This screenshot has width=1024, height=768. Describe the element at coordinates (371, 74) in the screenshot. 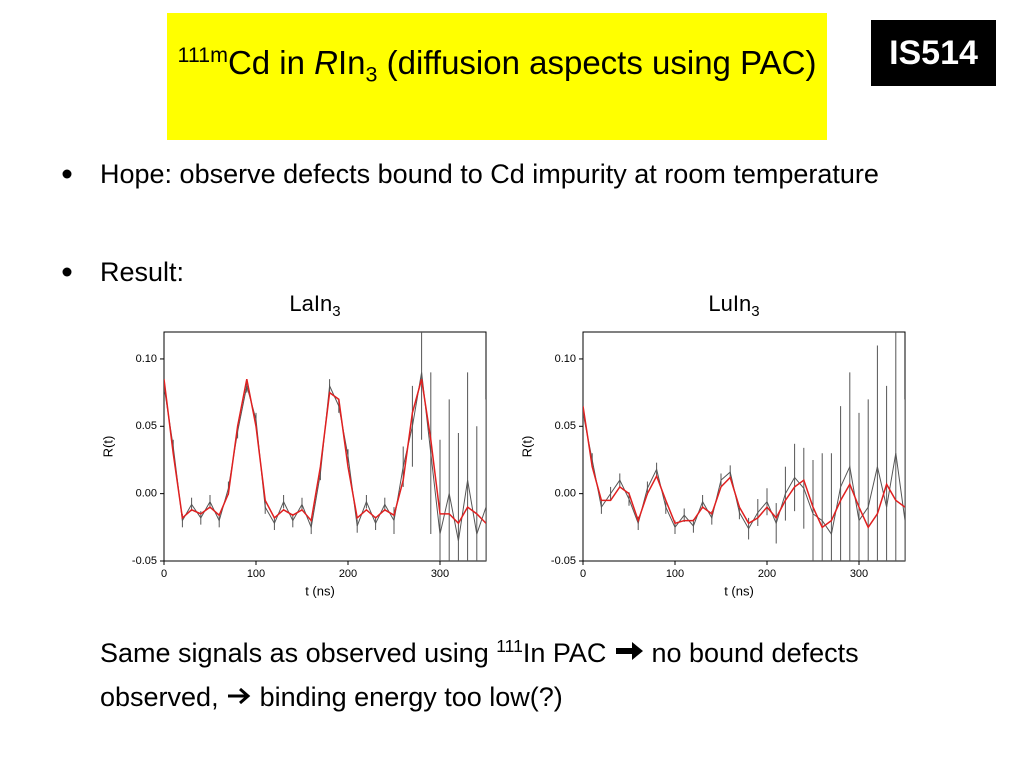

I see `title-sub: 3` at that location.